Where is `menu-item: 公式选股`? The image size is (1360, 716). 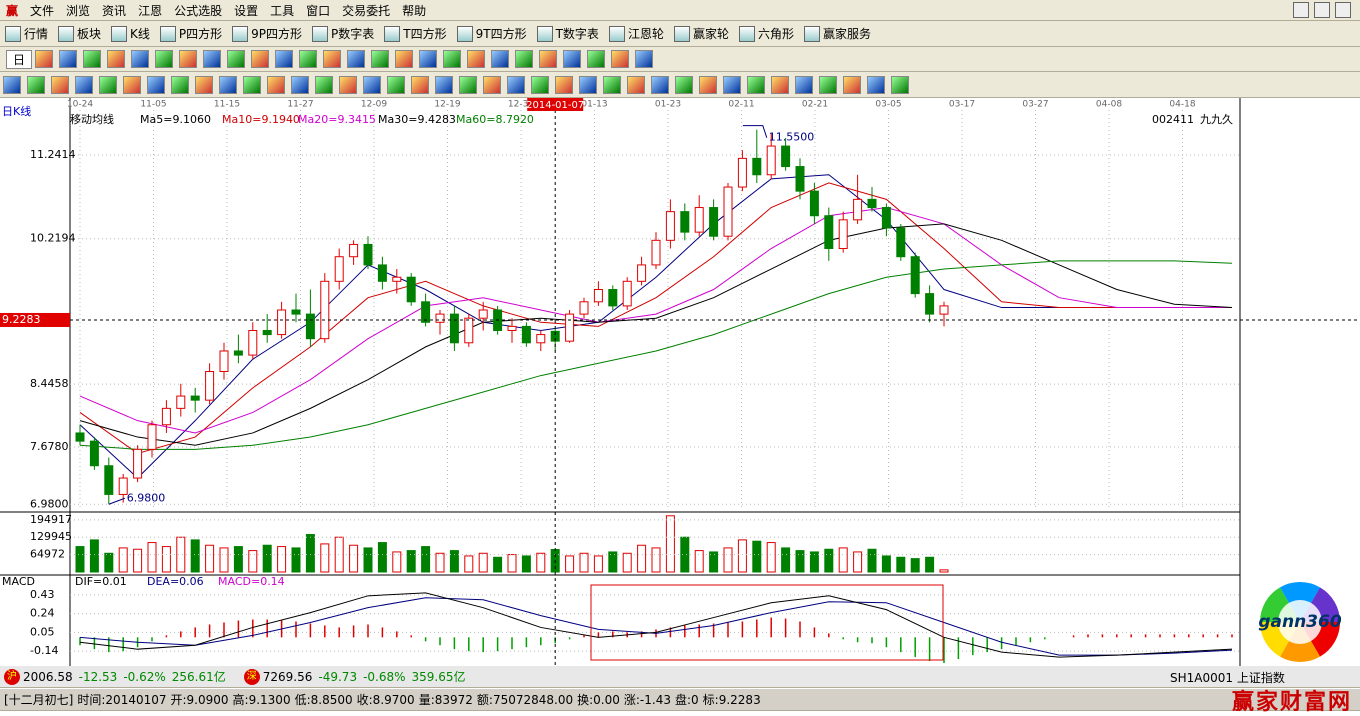
menu-item: 公式选股 is located at coordinates (198, 10).